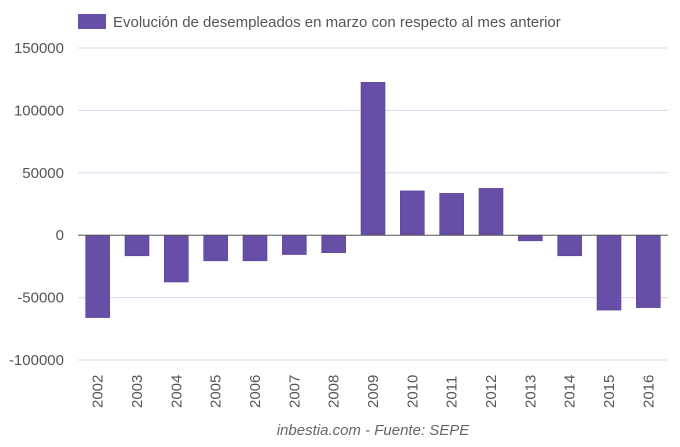 The height and width of the screenshot is (447, 680). What do you see at coordinates (491, 212) in the screenshot?
I see `bar-2012` at bounding box center [491, 212].